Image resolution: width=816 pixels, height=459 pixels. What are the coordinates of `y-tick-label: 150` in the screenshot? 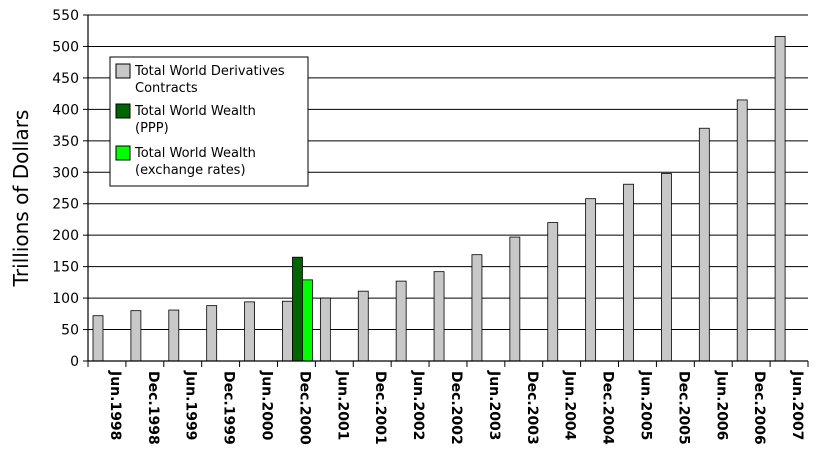 It's located at (65, 268).